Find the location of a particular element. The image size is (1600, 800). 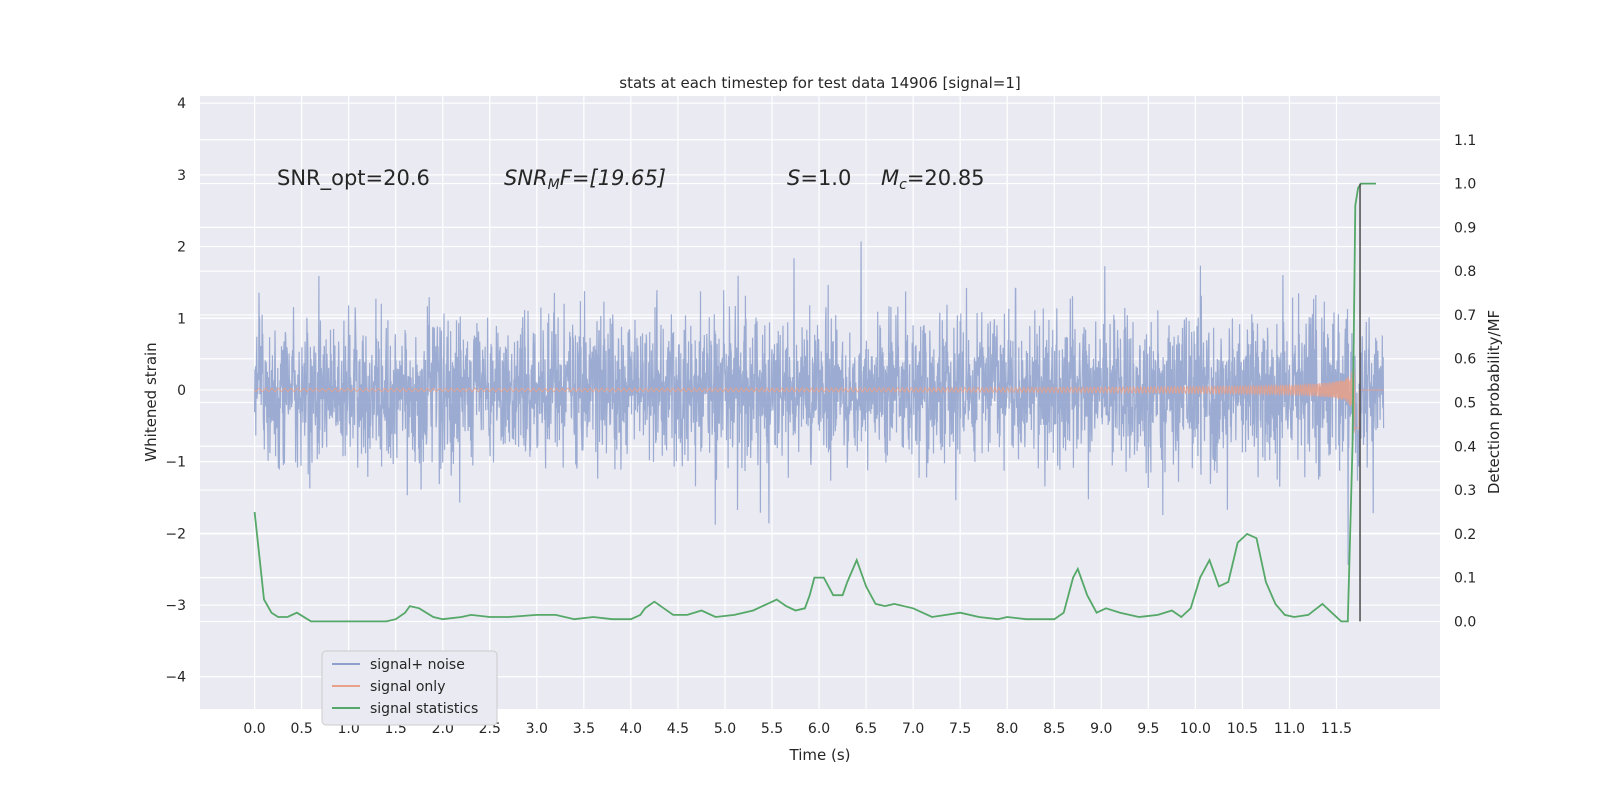

y-right-tick-labels: 1.1 1.0 0.9 0.8 0.7 0.6 0.5 0.4 0.3 0.2 0.1 0.0 is located at coordinates (1465, 382).